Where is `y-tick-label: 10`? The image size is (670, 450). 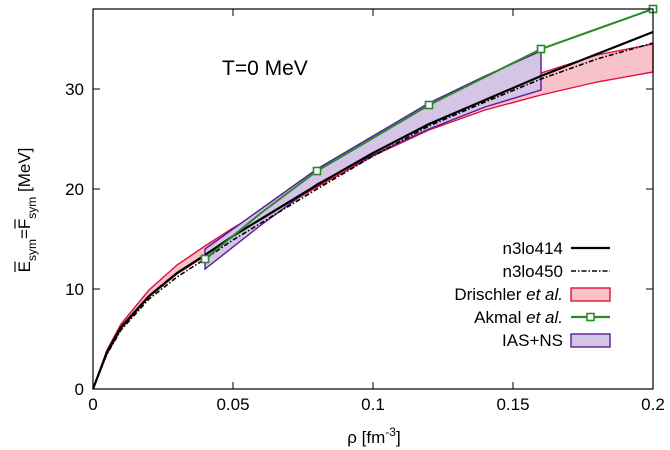
y-tick-label: 10 is located at coordinates (74, 289).